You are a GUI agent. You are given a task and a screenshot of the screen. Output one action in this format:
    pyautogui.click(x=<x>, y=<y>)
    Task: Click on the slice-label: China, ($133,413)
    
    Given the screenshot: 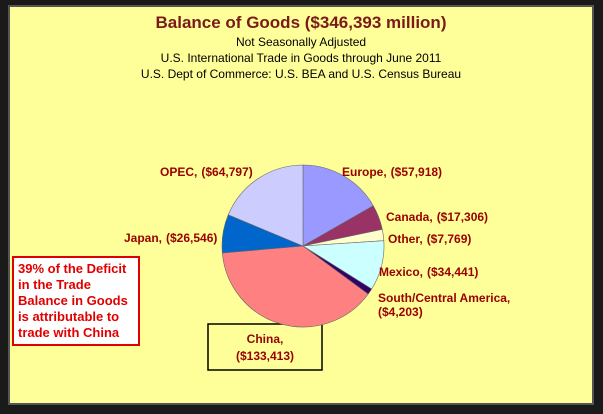 What is the action you would take?
    pyautogui.click(x=265, y=347)
    